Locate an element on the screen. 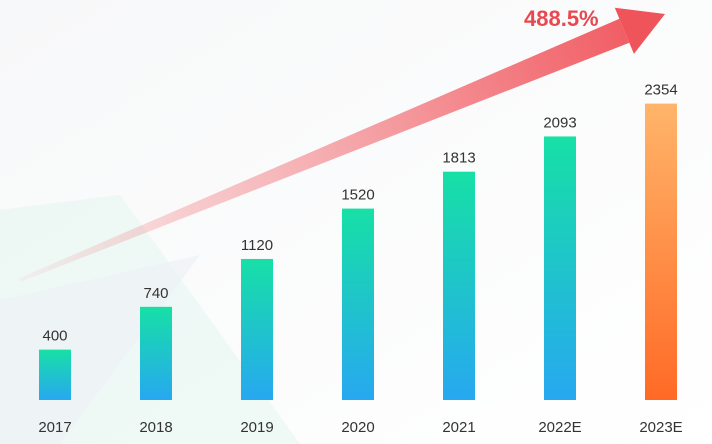 The height and width of the screenshot is (444, 712). data-label-2020: 1520 is located at coordinates (357, 195).